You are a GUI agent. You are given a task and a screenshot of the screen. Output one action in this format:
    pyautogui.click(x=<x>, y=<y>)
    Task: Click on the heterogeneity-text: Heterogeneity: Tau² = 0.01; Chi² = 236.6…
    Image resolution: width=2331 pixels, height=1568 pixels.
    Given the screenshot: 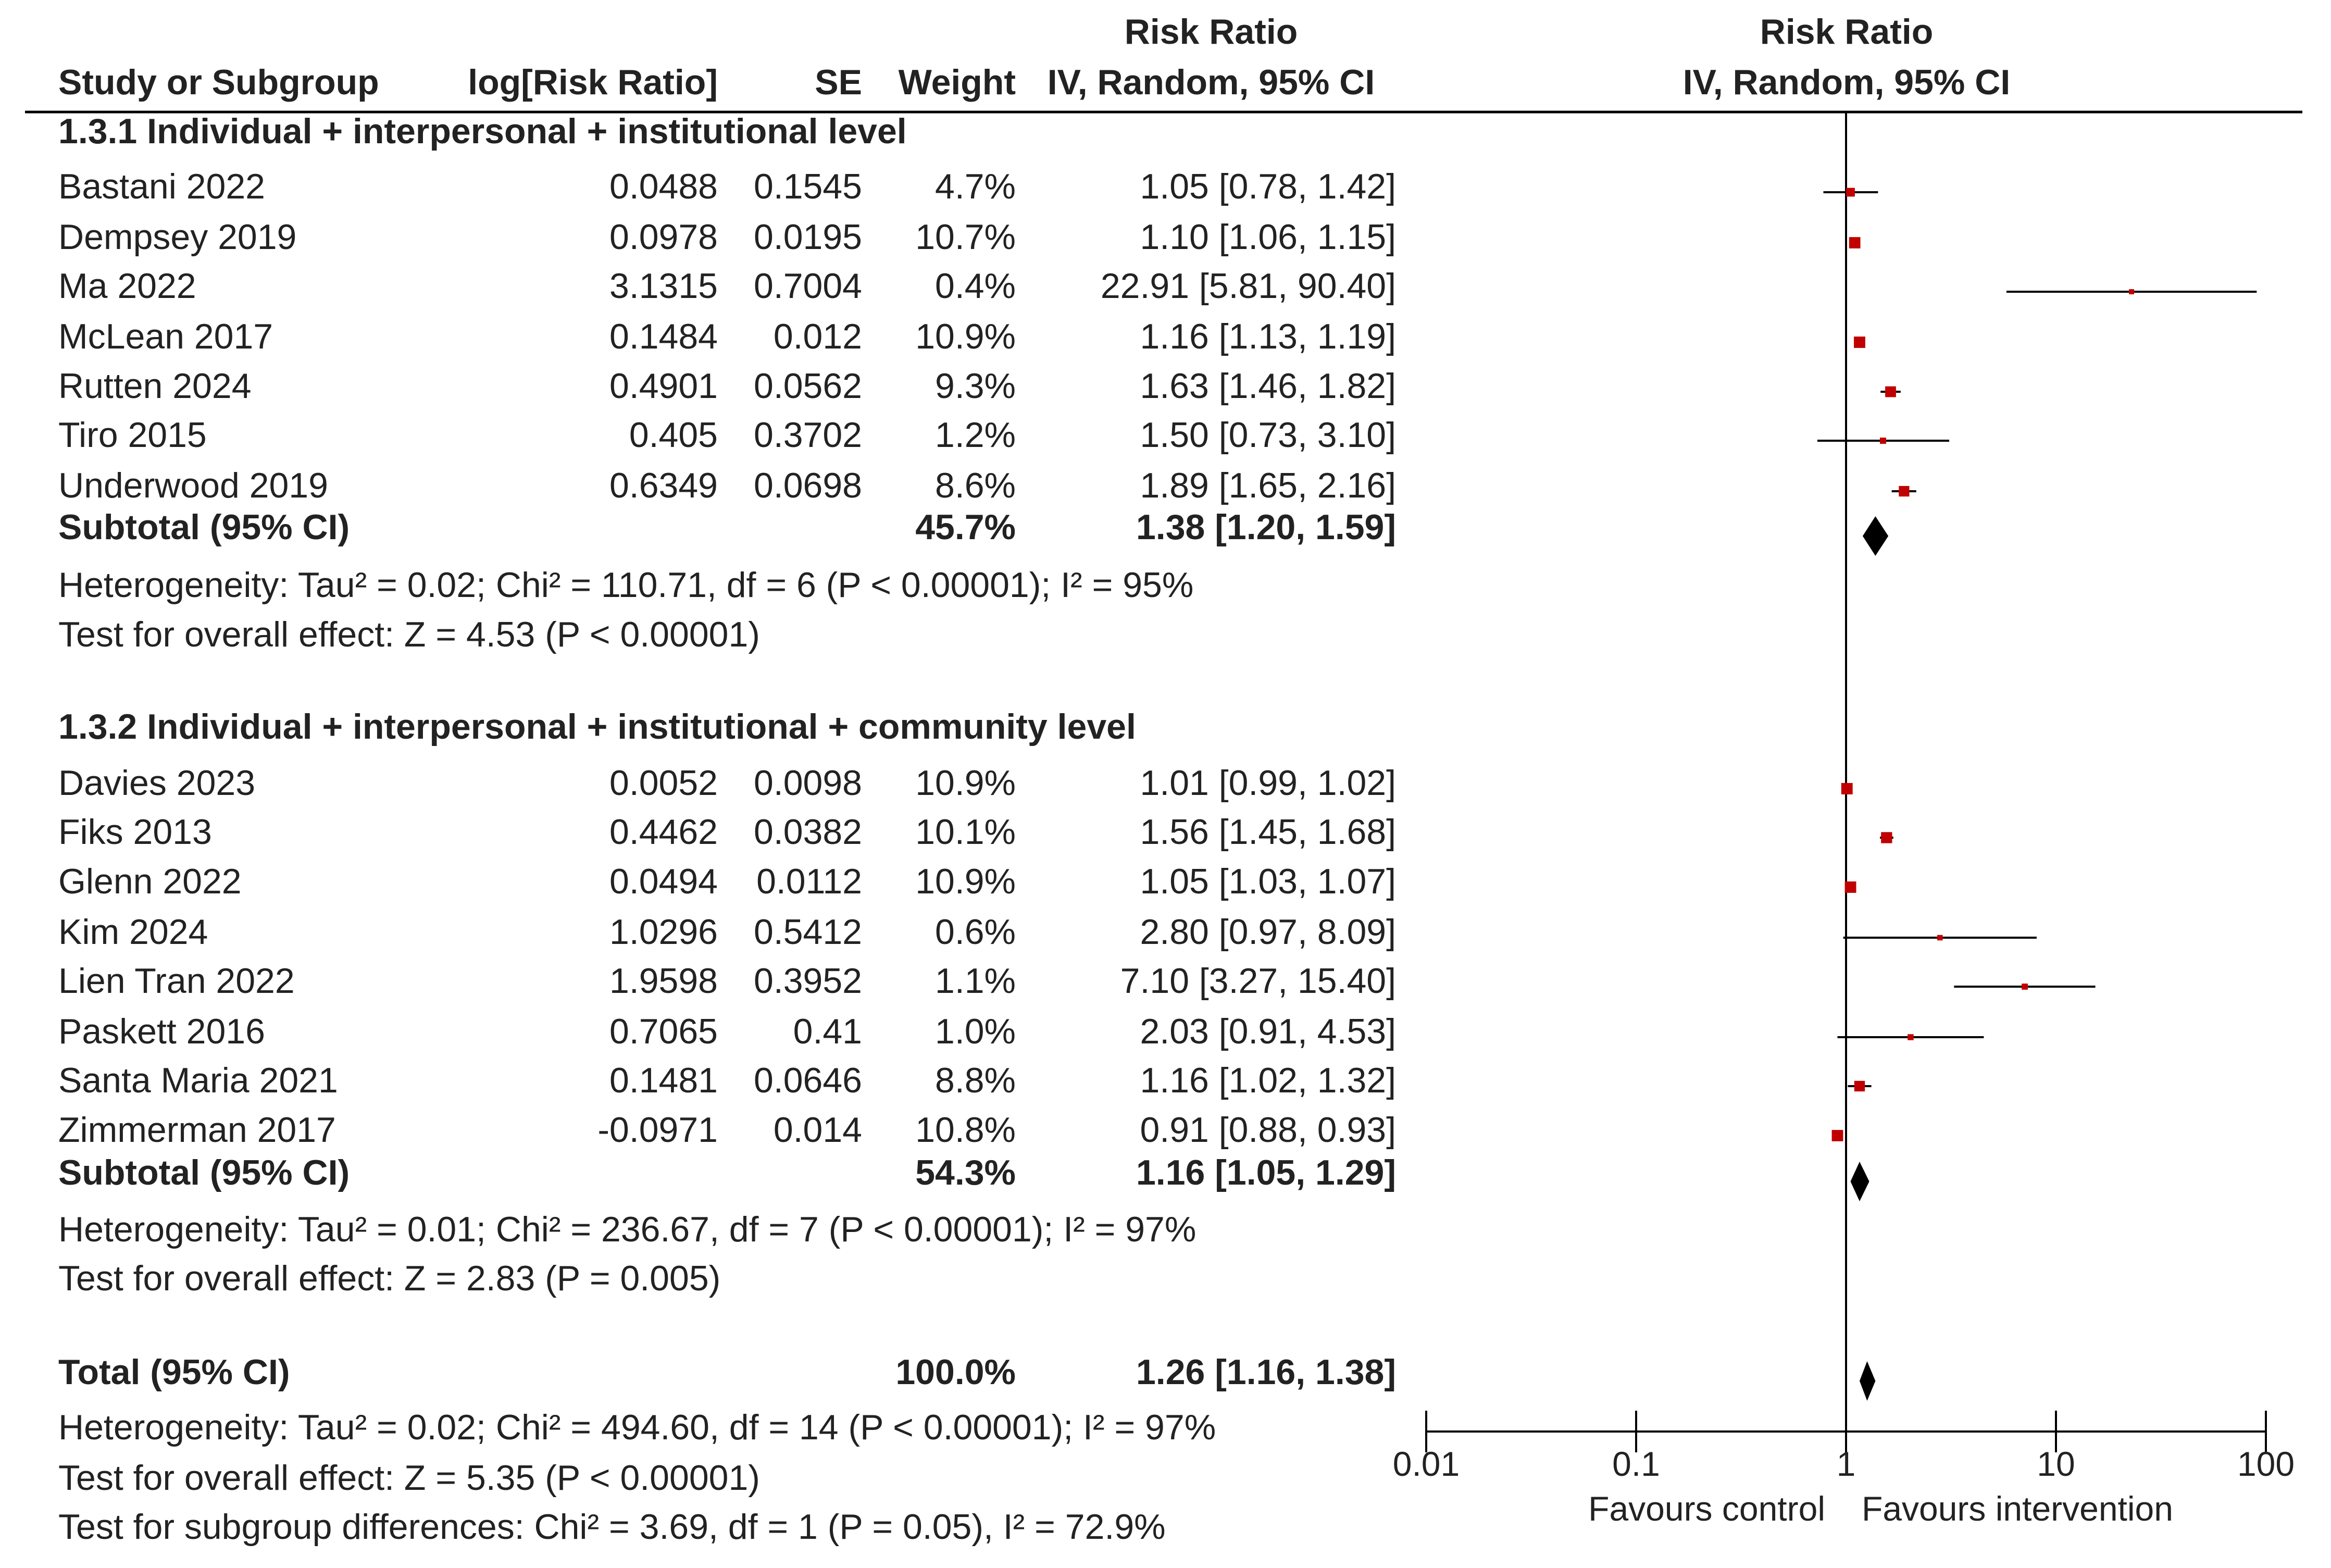 What is the action you would take?
    pyautogui.click(x=627, y=1230)
    